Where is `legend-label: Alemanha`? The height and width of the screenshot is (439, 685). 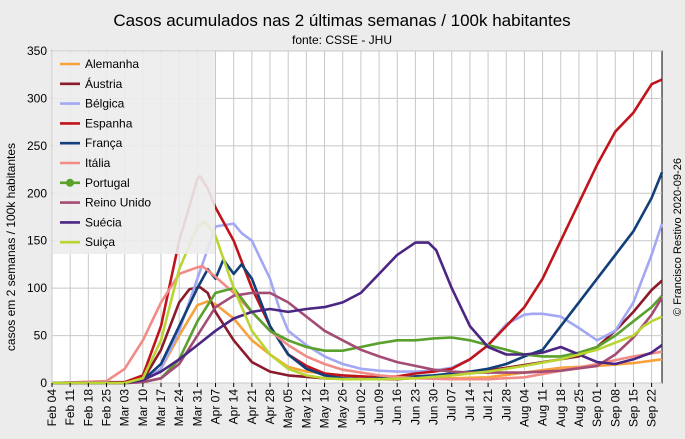 legend-label: Alemanha is located at coordinates (112, 64).